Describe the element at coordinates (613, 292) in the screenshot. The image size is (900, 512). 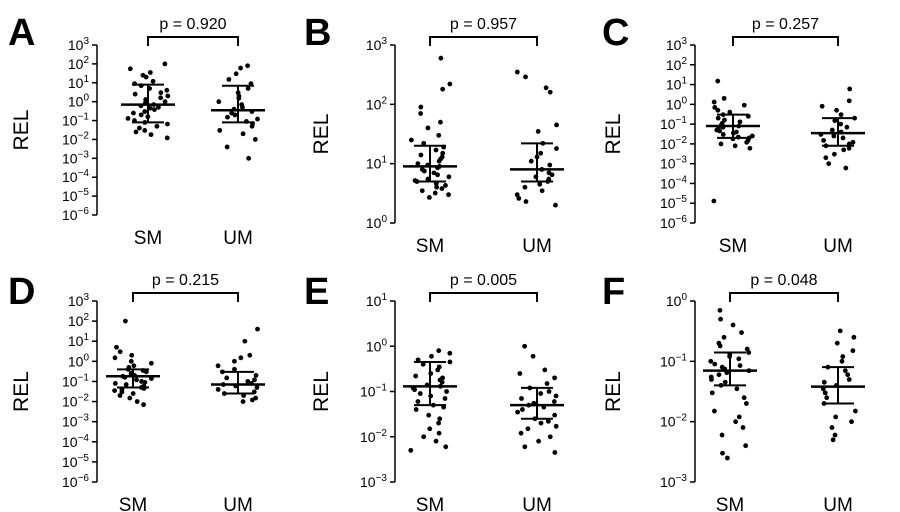
I see `panel-letter: F` at that location.